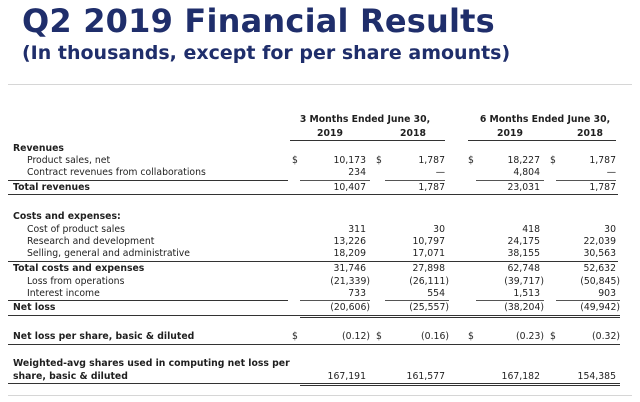 This screenshot has width=640, height=402. I want to click on row-label: Contract revenues from collaborations, so click(116, 172).